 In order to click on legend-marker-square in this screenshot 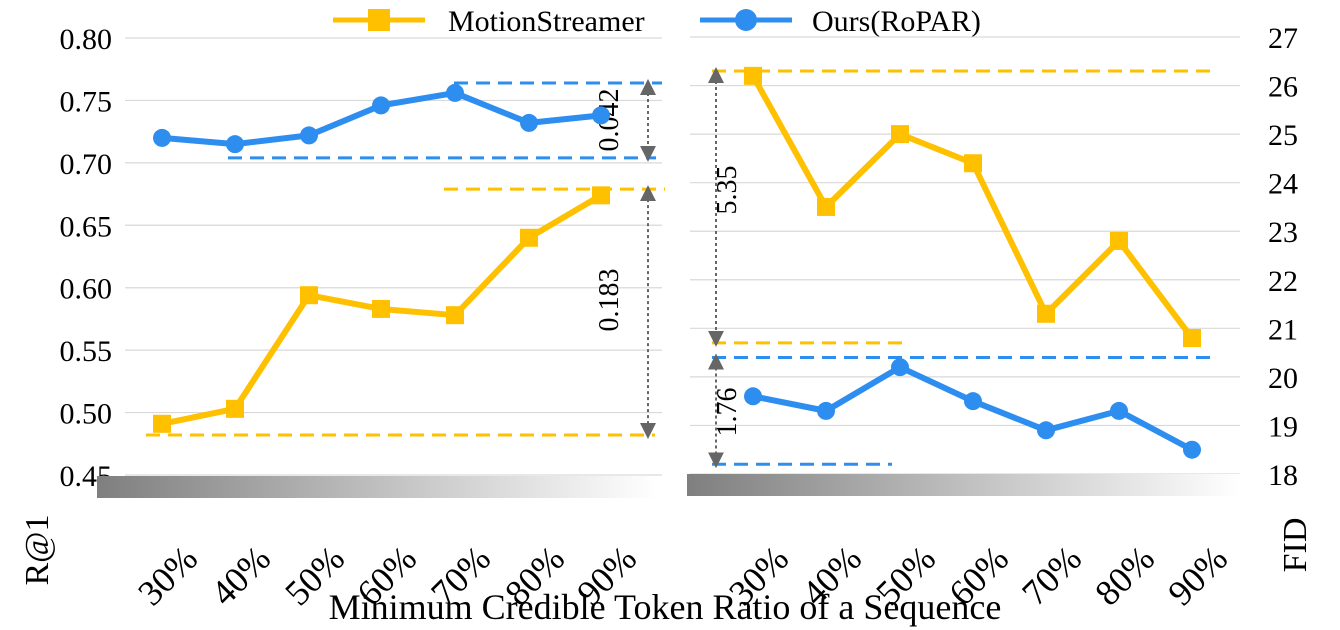, I will do `click(379, 20)`.